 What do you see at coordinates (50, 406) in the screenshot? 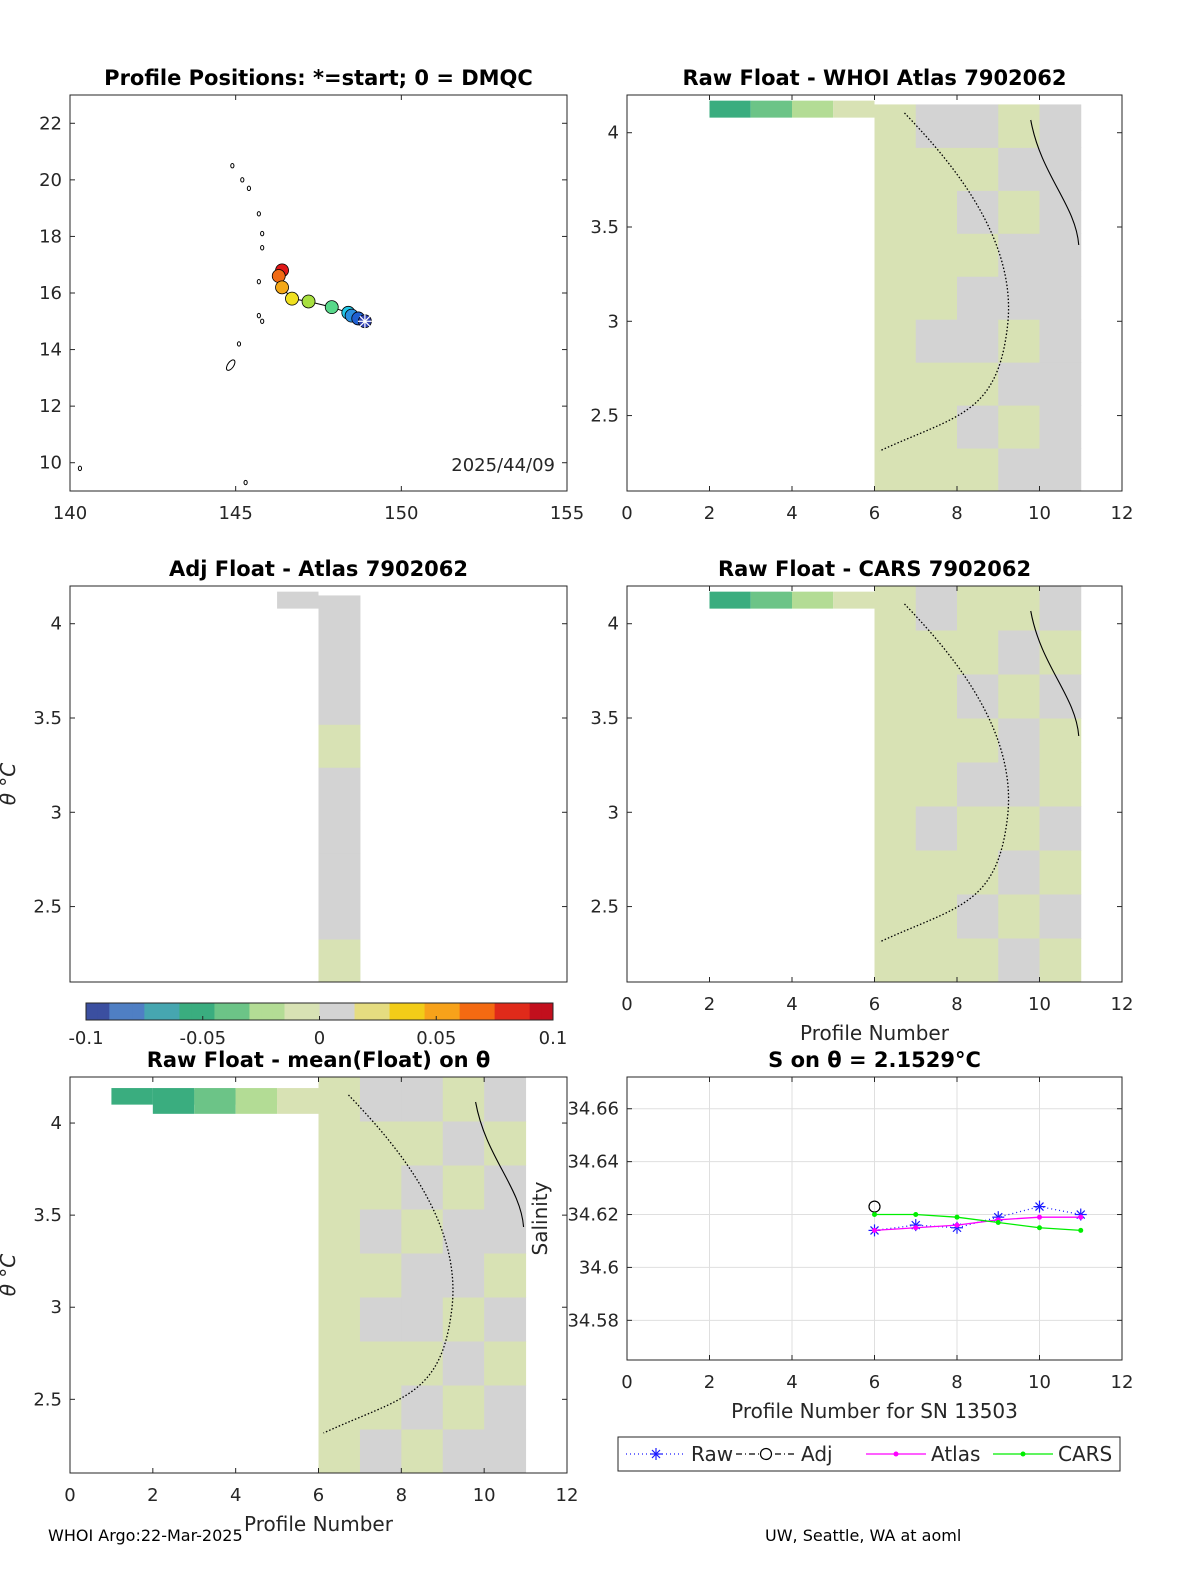
I see `y-tick-label: 12` at bounding box center [50, 406].